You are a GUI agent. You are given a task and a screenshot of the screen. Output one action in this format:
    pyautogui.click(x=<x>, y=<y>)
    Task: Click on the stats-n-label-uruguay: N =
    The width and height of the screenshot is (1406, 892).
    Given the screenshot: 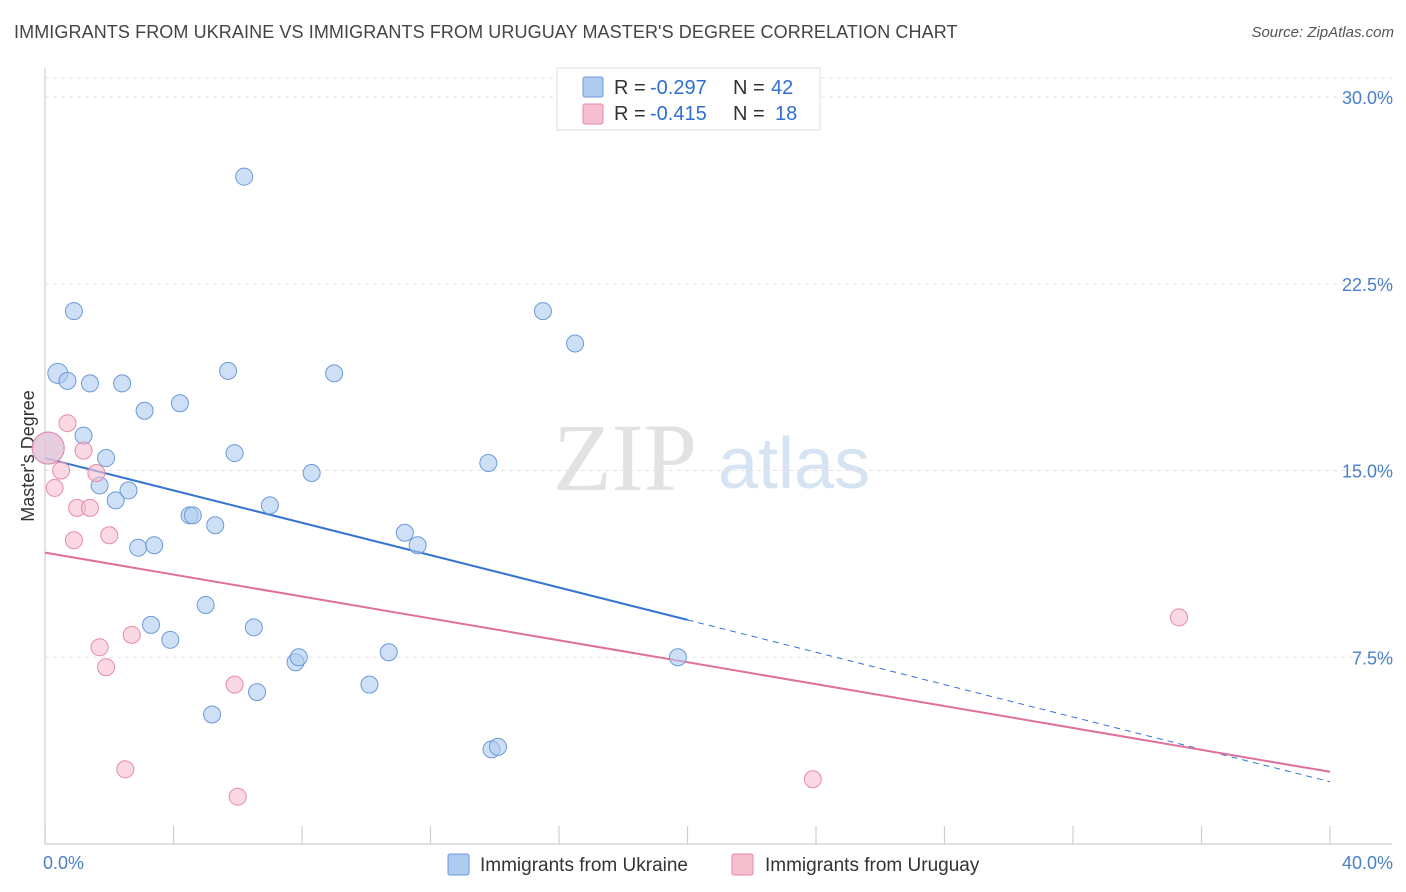 What is the action you would take?
    pyautogui.click(x=749, y=114)
    